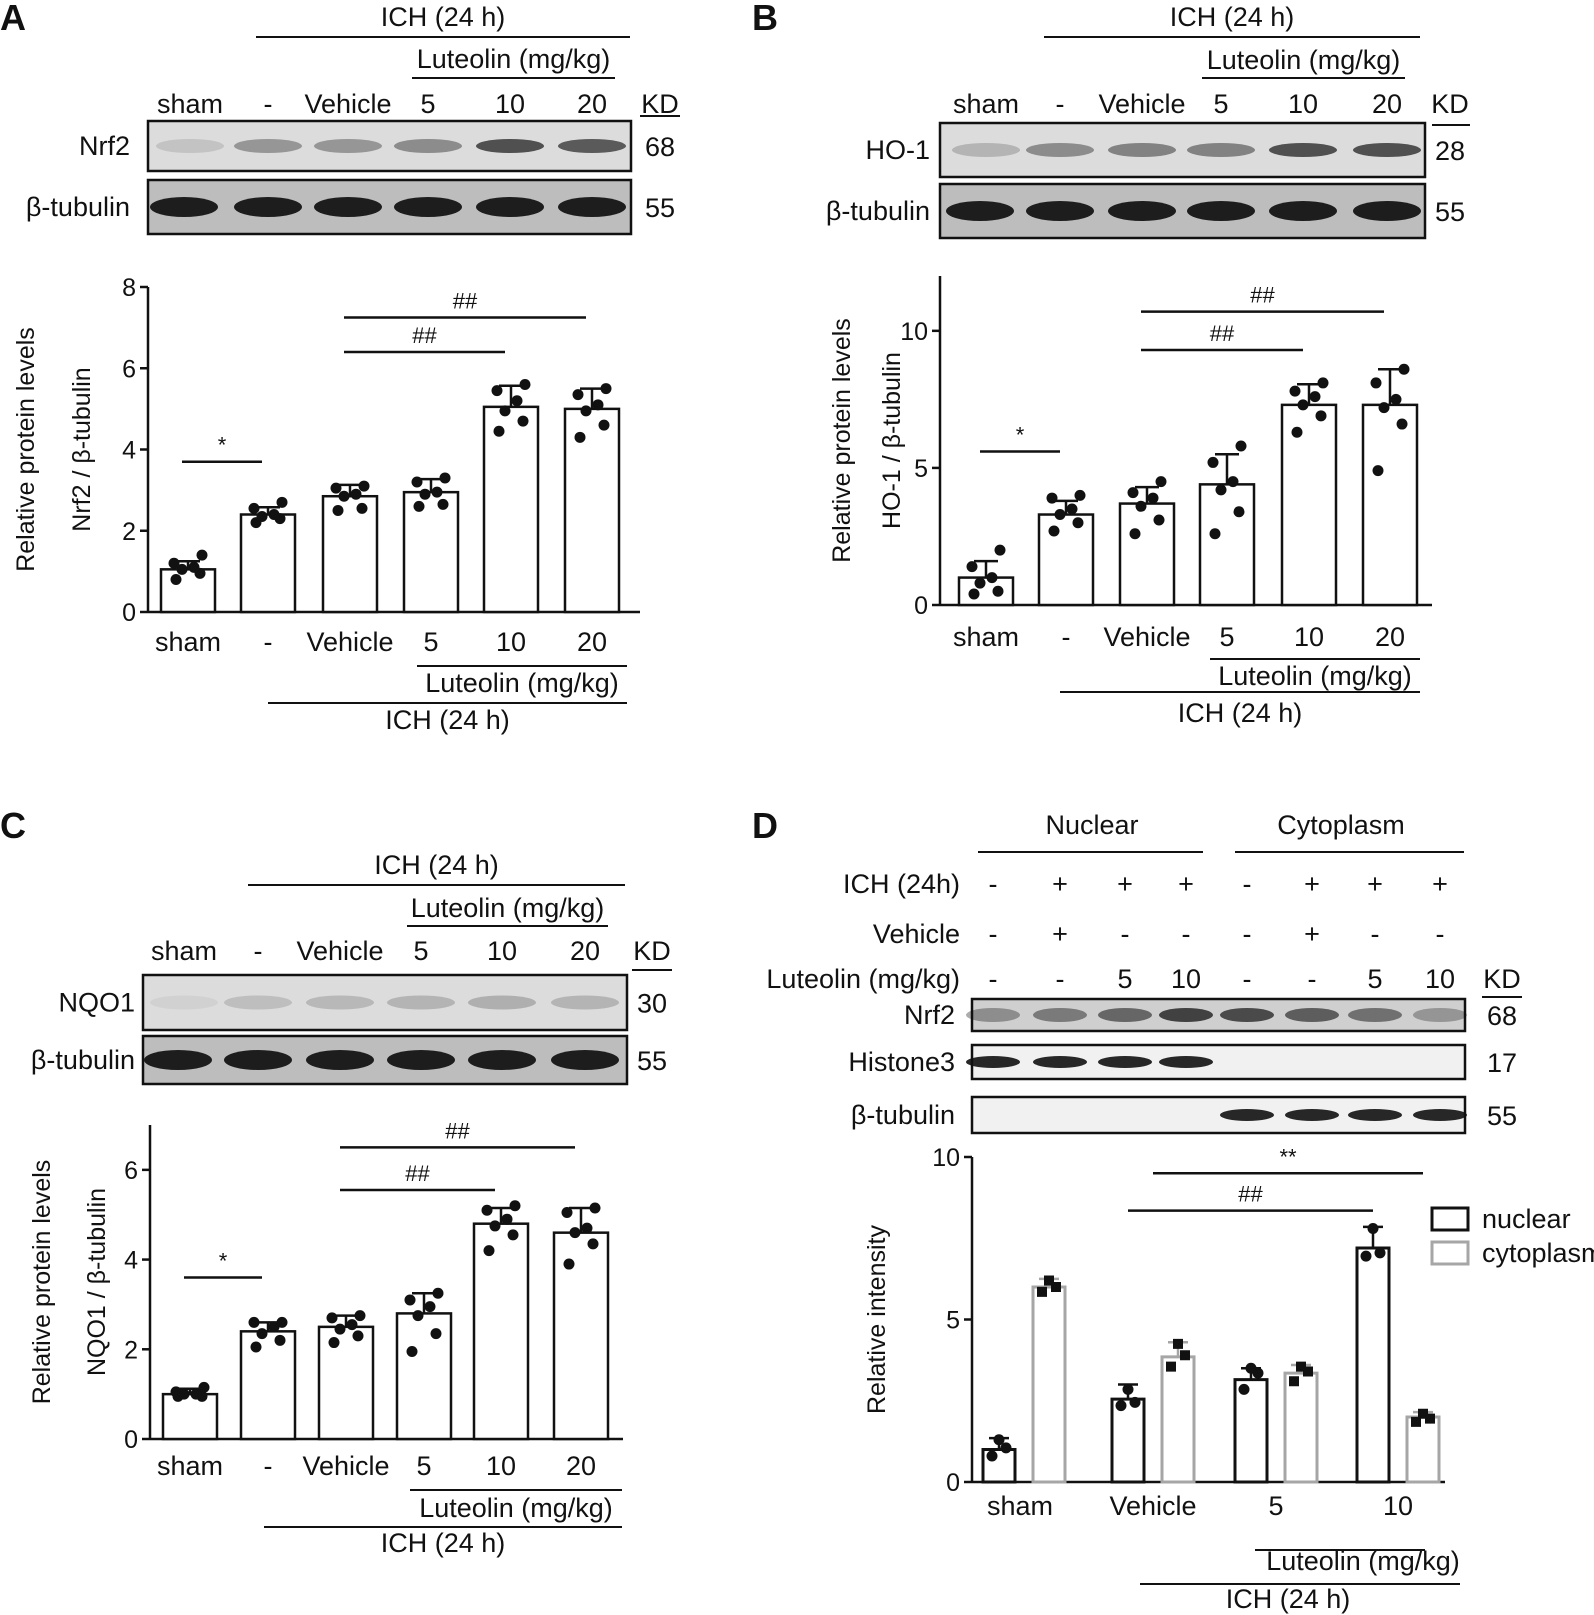 The image size is (1594, 1615). What do you see at coordinates (1262, 295) in the screenshot?
I see `significance-label: ##` at bounding box center [1262, 295].